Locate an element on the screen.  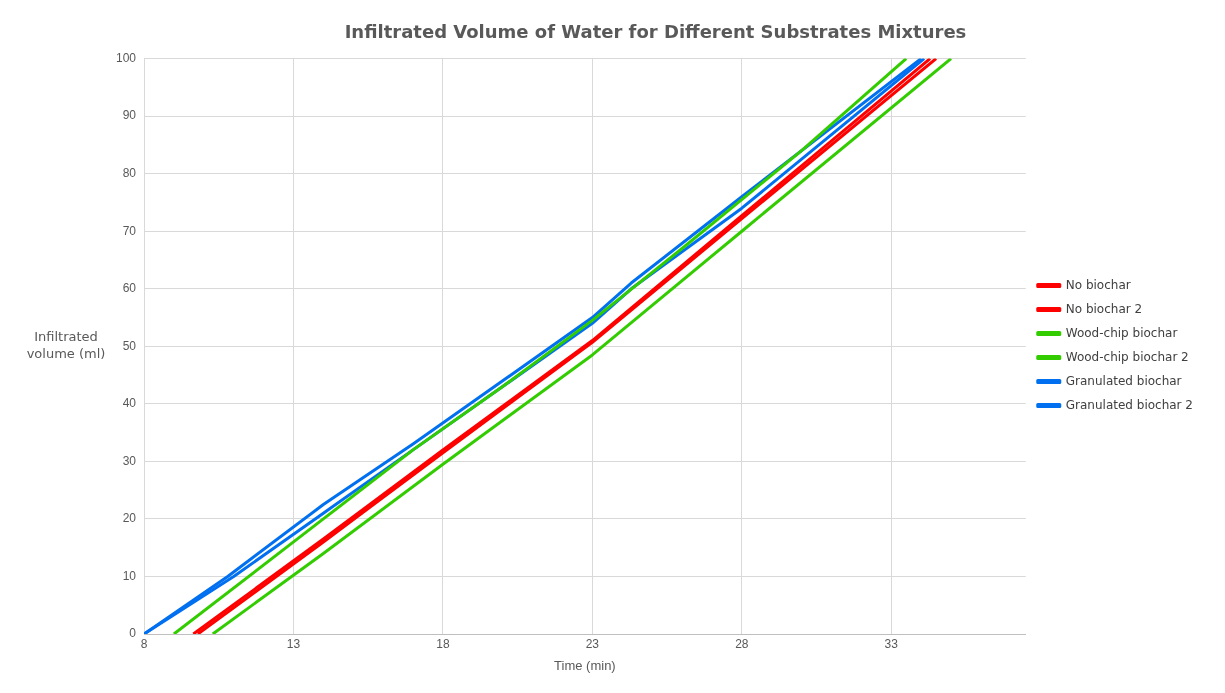
legend-label: No biochar is located at coordinates (1098, 284).